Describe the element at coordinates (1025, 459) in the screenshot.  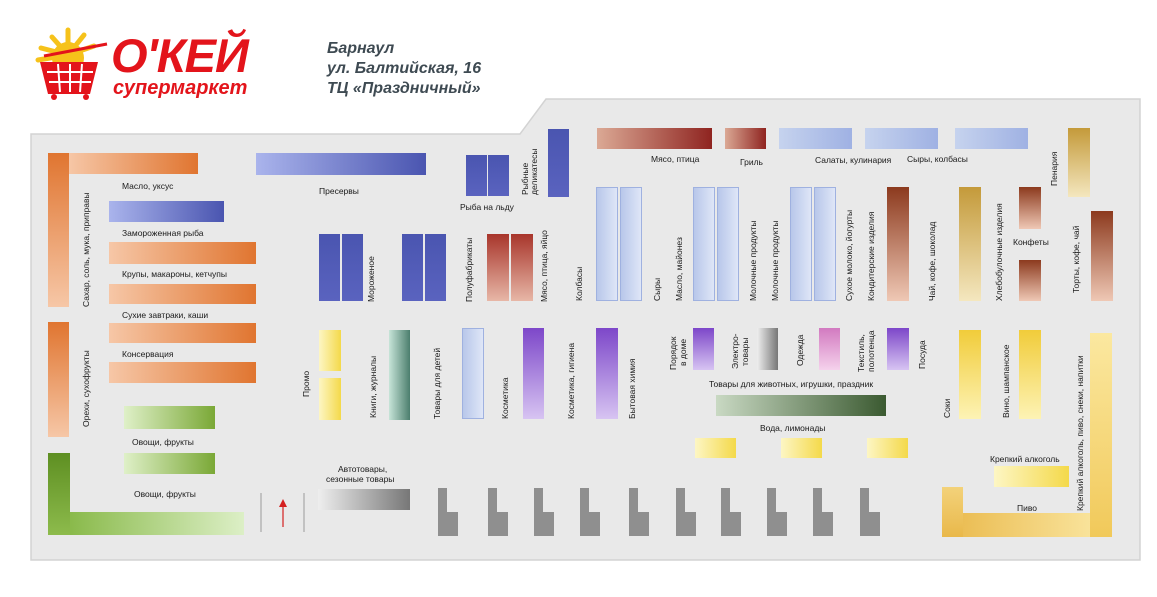
I see `label-krepkiy-alkogol: Крепкий алкоголь` at that location.